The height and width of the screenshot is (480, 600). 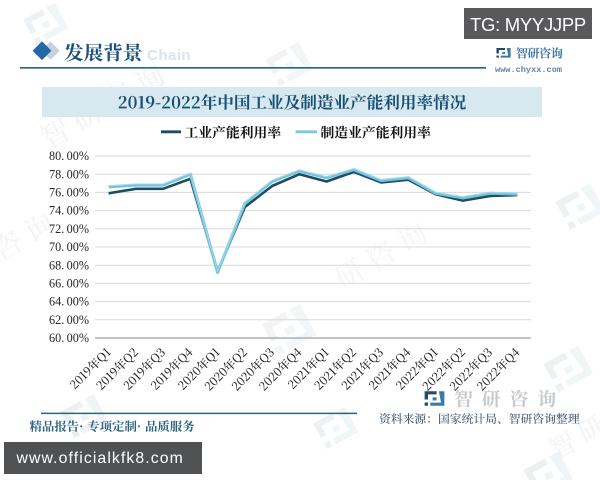 What do you see at coordinates (69, 229) in the screenshot?
I see `svg-text:72.00%: 72. 00%` at bounding box center [69, 229].